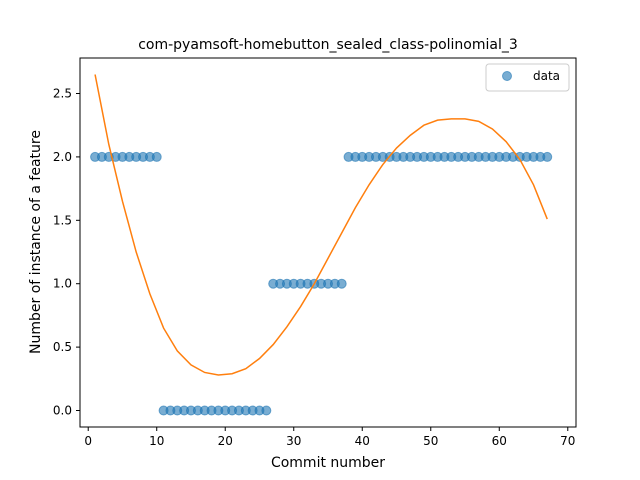 The image size is (640, 480). What do you see at coordinates (546, 76) in the screenshot?
I see `legend-label-data: data` at bounding box center [546, 76].